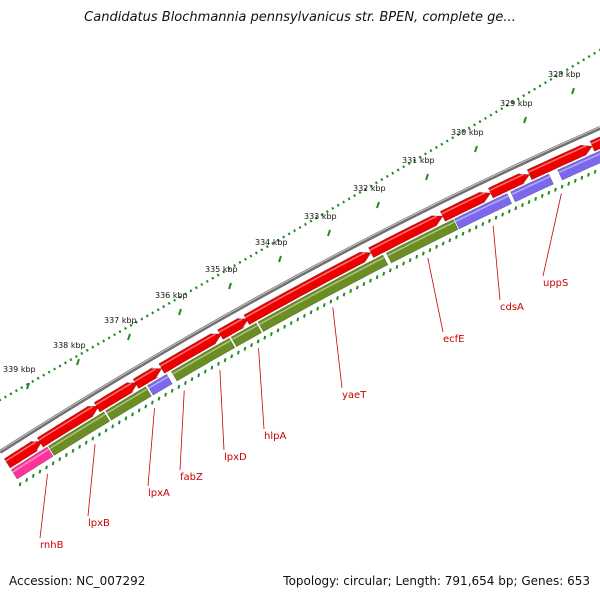 This screenshot has height=600, width=600. Describe the element at coordinates (191, 477) in the screenshot. I see `gene-label-fabZ: fabZ` at that location.